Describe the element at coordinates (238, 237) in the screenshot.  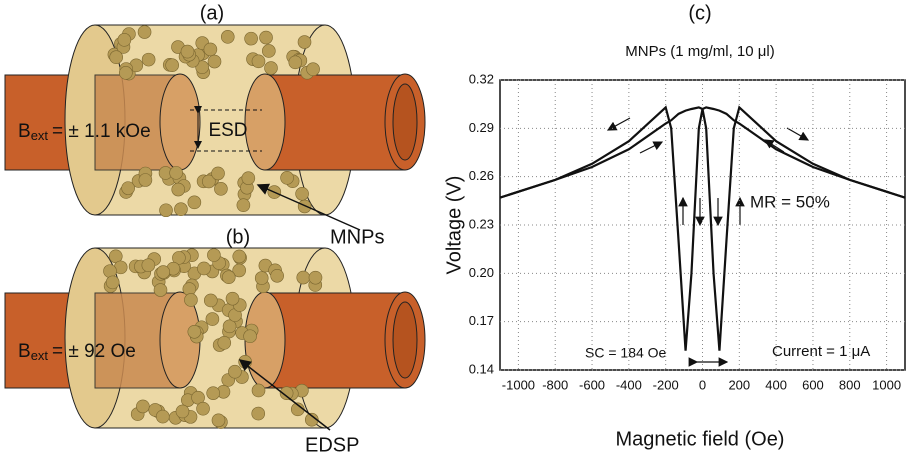
I see `panel-label: (b)` at that location.